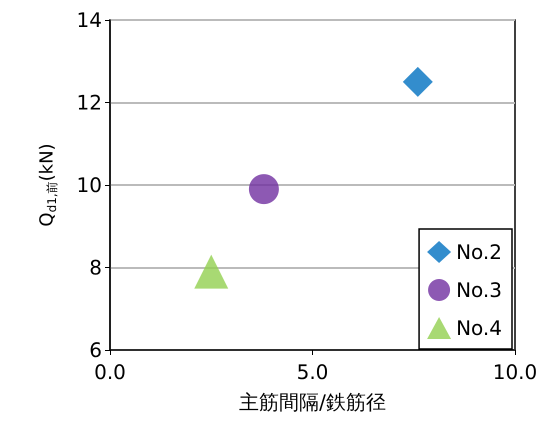 The height and width of the screenshot is (441, 552). What do you see at coordinates (47, 185) in the screenshot?
I see `y-axis-title: Qd1,前(kN)` at bounding box center [47, 185].